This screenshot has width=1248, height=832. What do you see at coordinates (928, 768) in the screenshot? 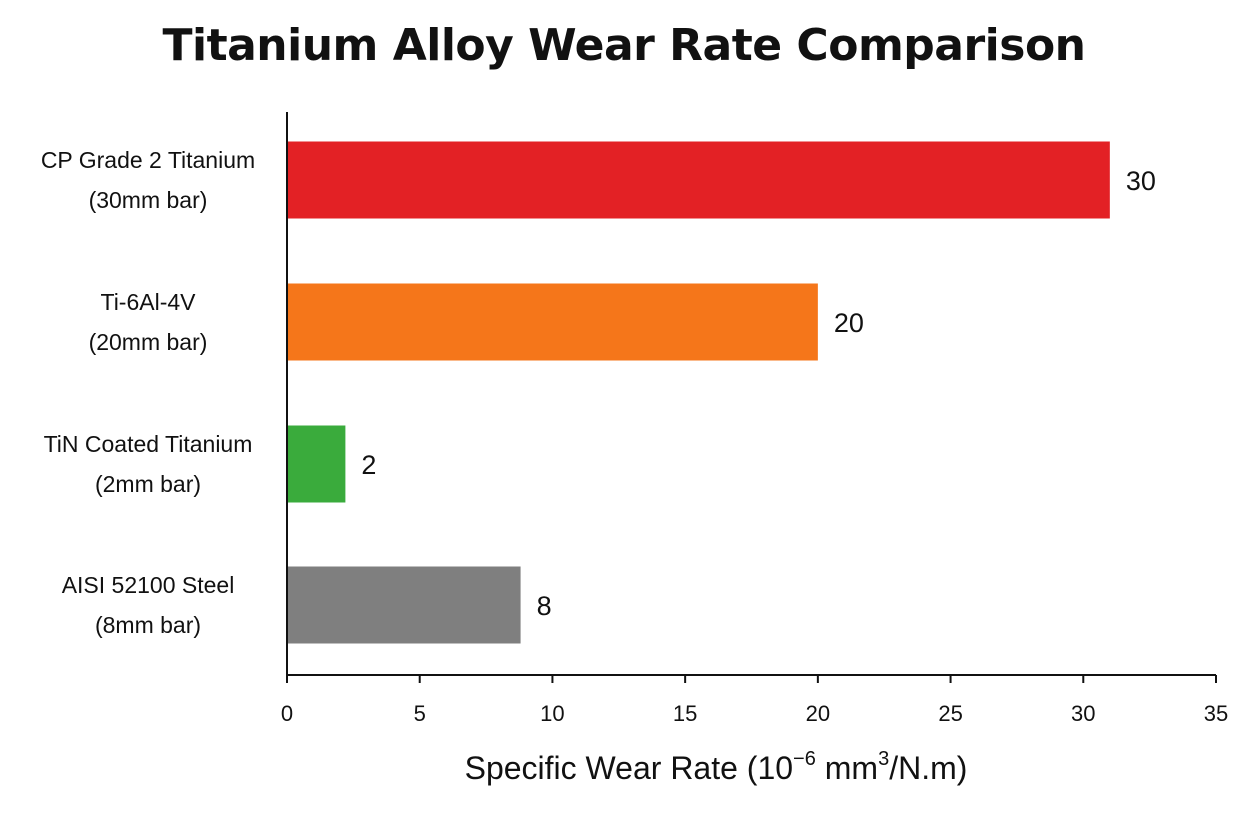
I see `x-axis-label-suffix: /N.m)` at bounding box center [928, 768].